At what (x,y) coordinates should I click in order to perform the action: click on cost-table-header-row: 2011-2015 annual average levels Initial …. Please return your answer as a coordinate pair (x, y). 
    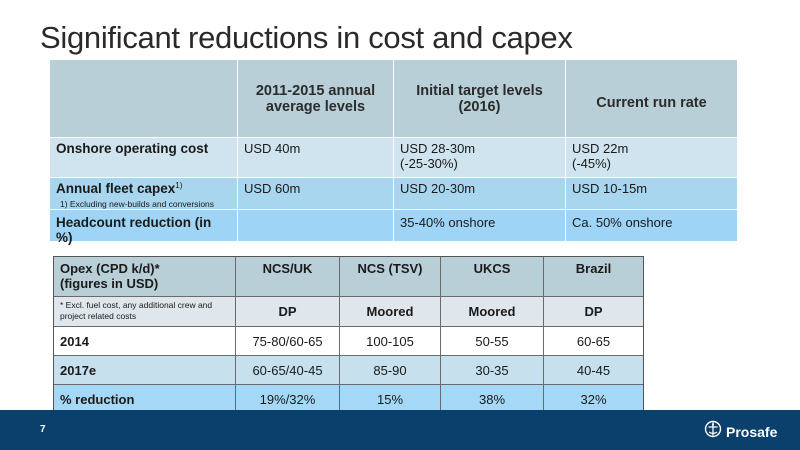
    Looking at the image, I should click on (394, 99).